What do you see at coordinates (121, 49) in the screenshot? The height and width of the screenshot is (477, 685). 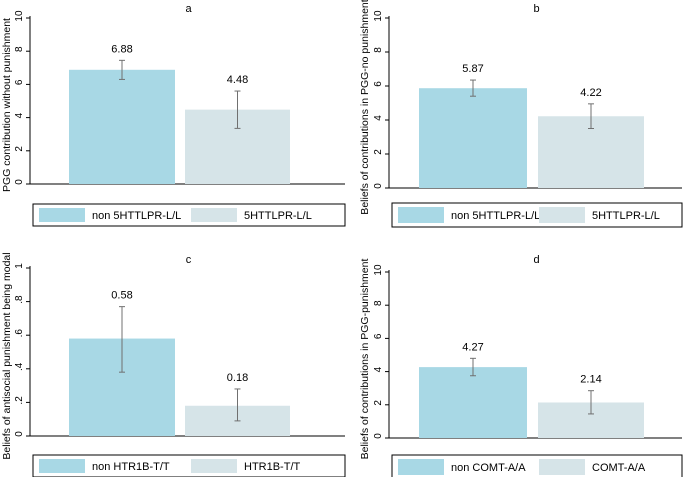 I see `data-label: 6.88` at bounding box center [121, 49].